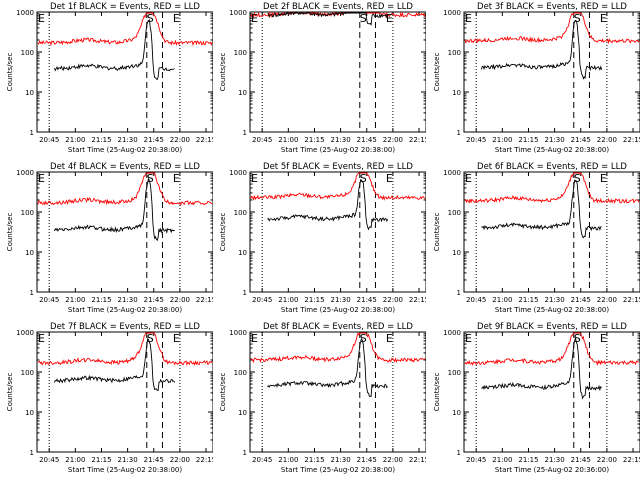 The image size is (640, 480). Describe the element at coordinates (338, 7) in the screenshot. I see `chart-title: Det 2f BLACK = Events, RED = LLD` at that location.